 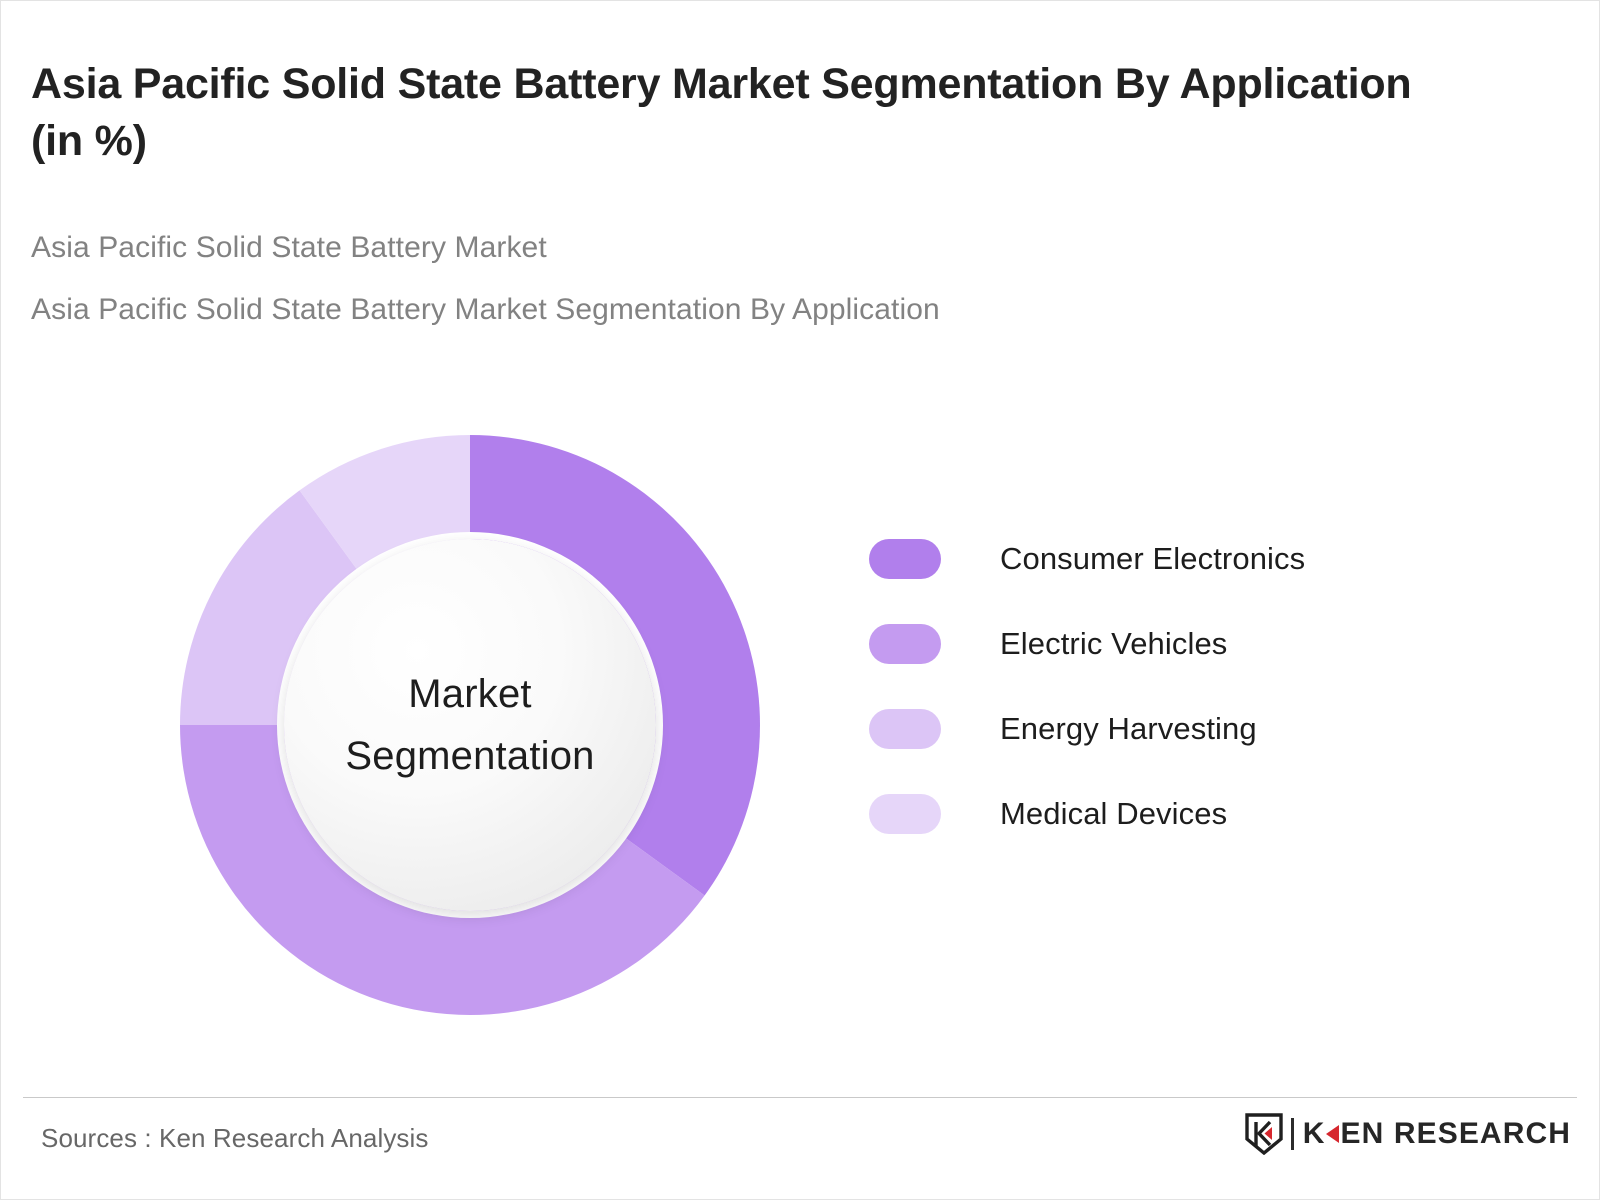 What do you see at coordinates (800, 1097) in the screenshot?
I see `footer-divider` at bounding box center [800, 1097].